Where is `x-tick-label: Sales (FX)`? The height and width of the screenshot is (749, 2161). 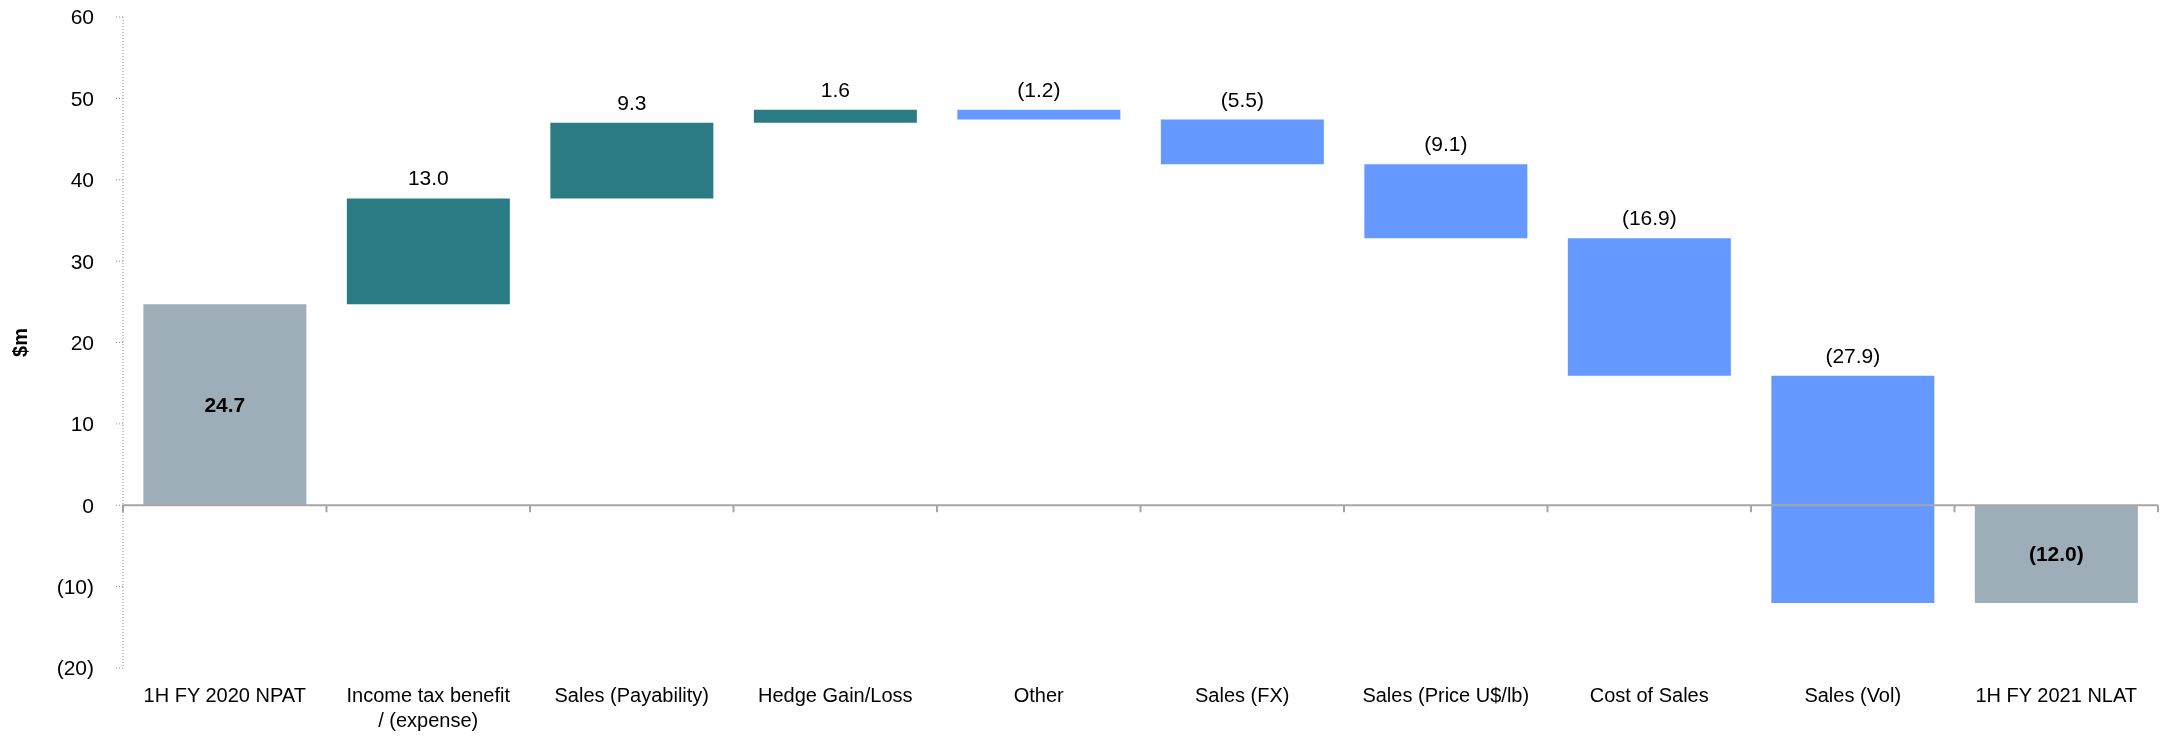
x-tick-label: Sales (FX) is located at coordinates (1242, 695).